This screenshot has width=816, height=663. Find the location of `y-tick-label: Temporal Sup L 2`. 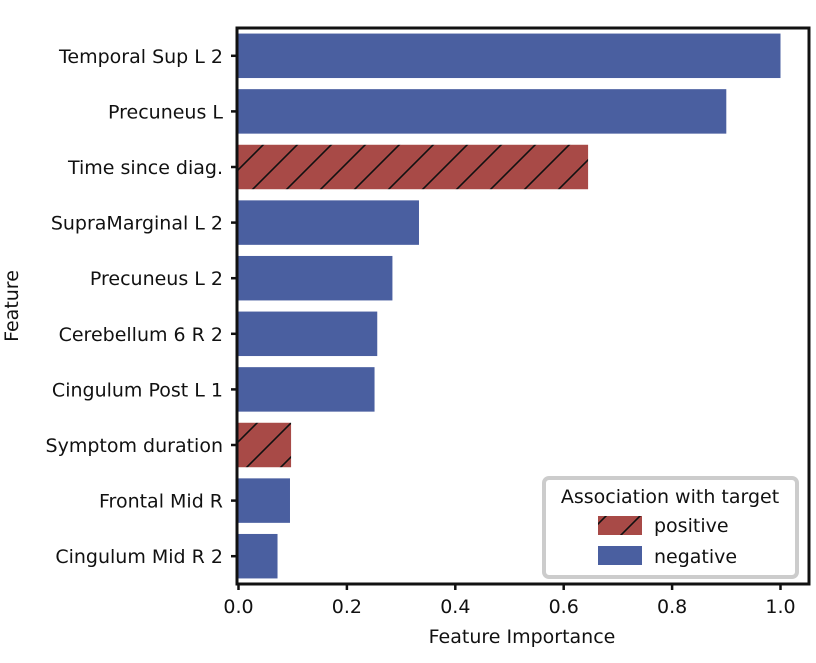

y-tick-label: Temporal Sup L 2 is located at coordinates (140, 57).